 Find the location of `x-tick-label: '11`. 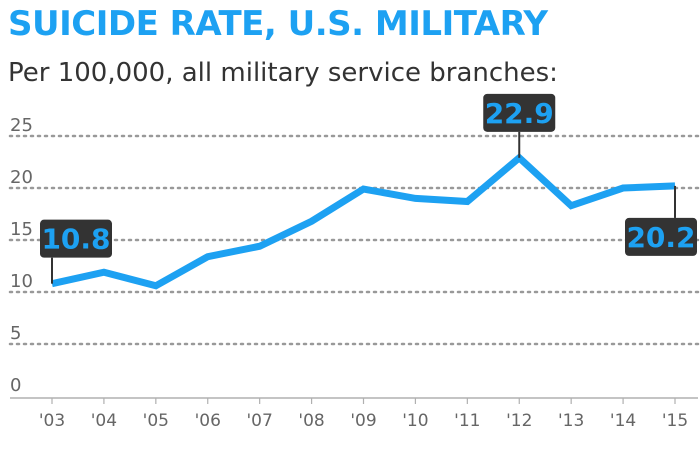

x-tick-label: '11 is located at coordinates (467, 421).